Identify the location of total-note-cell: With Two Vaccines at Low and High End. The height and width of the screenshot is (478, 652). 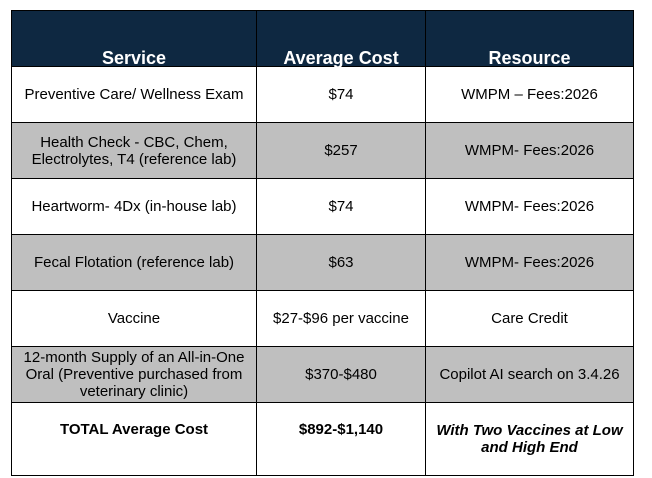
(529, 439).